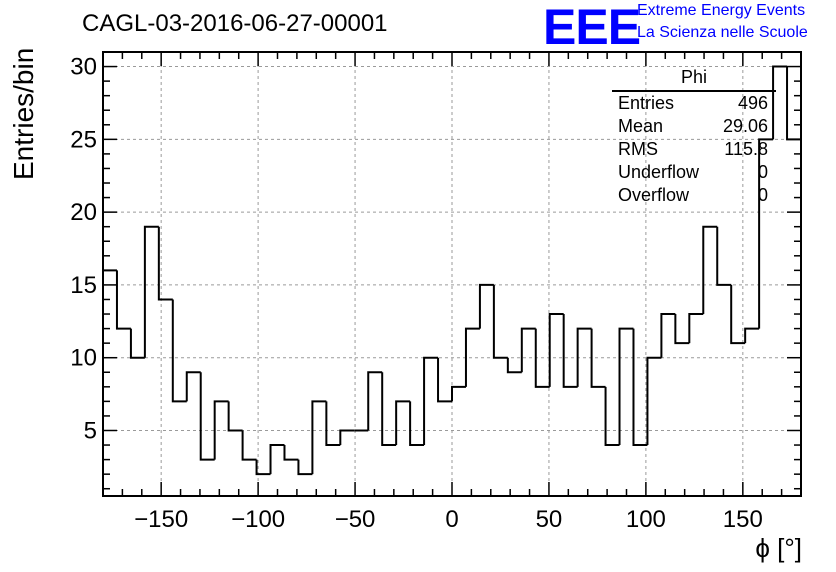  I want to click on y-tick-label: 15, so click(83, 285).